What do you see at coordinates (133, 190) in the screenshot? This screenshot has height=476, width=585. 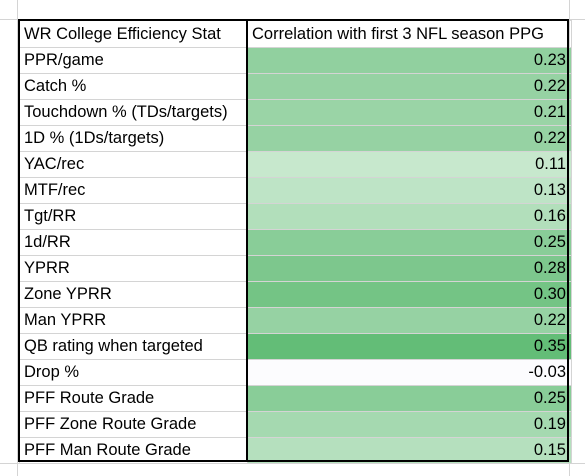 I see `stat-name-cell: MTF/rec` at bounding box center [133, 190].